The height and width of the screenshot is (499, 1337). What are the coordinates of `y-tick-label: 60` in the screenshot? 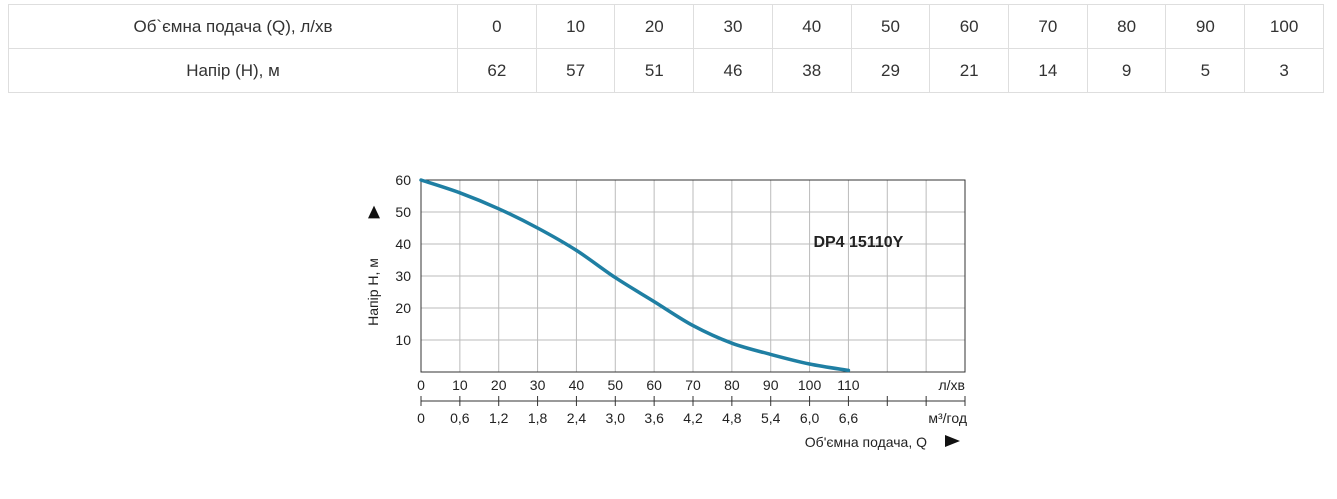 It's located at (403, 180).